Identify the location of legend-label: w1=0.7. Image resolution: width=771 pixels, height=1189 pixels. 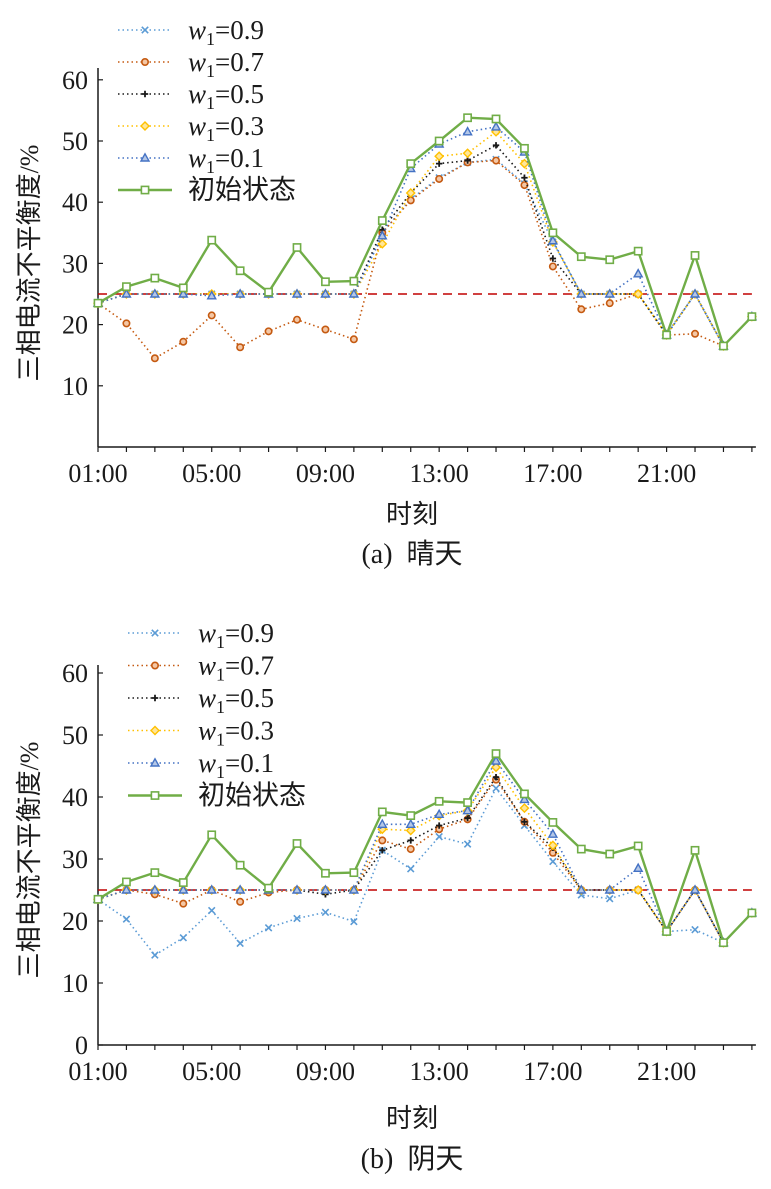
(226, 64).